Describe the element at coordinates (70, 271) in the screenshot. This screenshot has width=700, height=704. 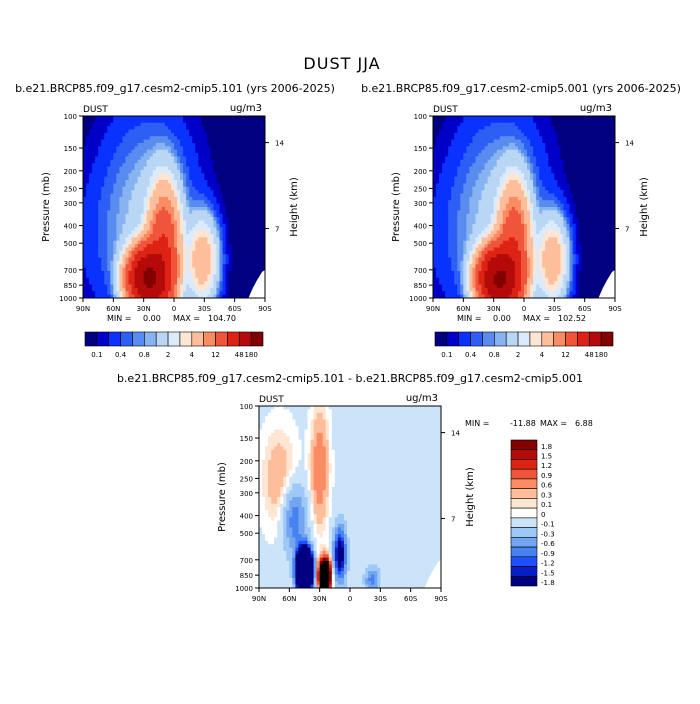
I see `y-tick-label: 700` at that location.